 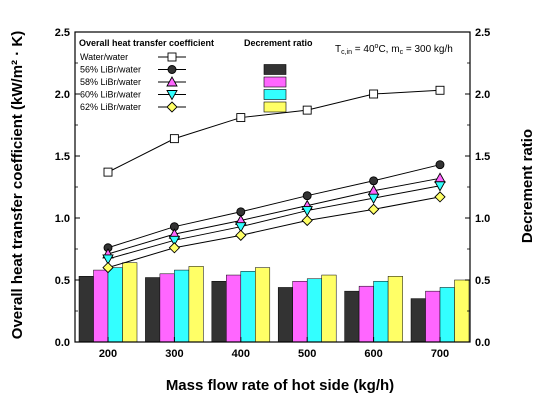 What do you see at coordinates (62, 281) in the screenshot?
I see `y-left-tick-label: 0.5` at bounding box center [62, 281].